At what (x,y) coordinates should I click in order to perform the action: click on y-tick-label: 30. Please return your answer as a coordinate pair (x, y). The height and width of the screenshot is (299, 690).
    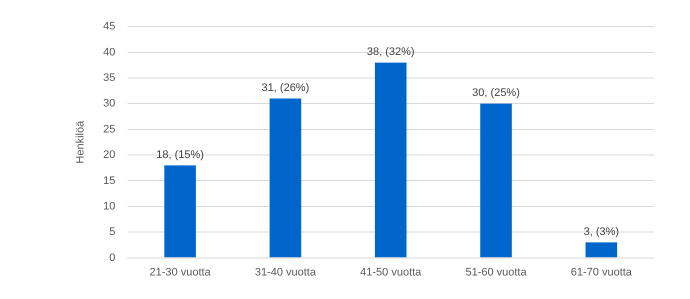
    Looking at the image, I should click on (109, 104).